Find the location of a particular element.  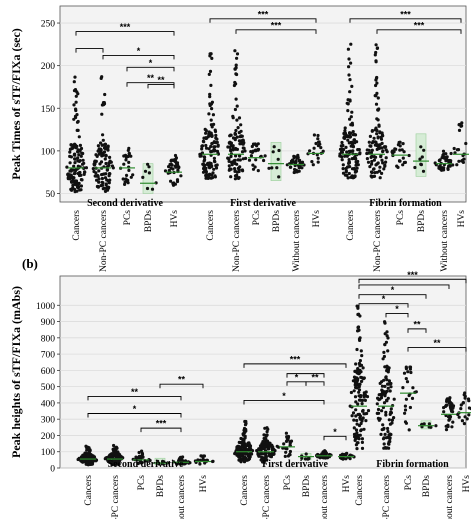

category-label: BPDs is located at coordinates (307, 486).